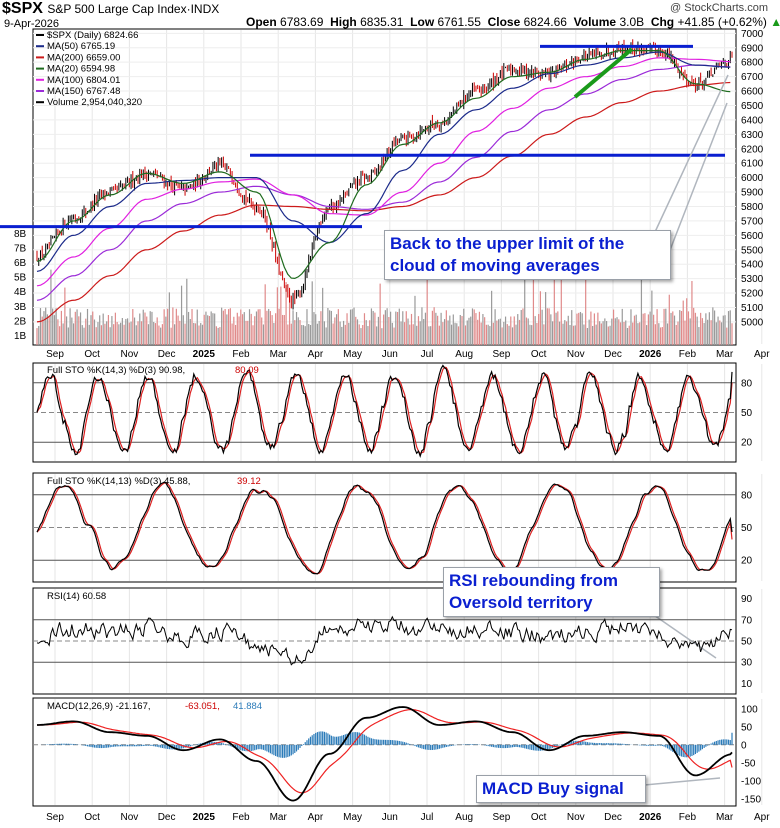 The height and width of the screenshot is (828, 780). I want to click on sto-slow-level-20-label: 20, so click(747, 561).